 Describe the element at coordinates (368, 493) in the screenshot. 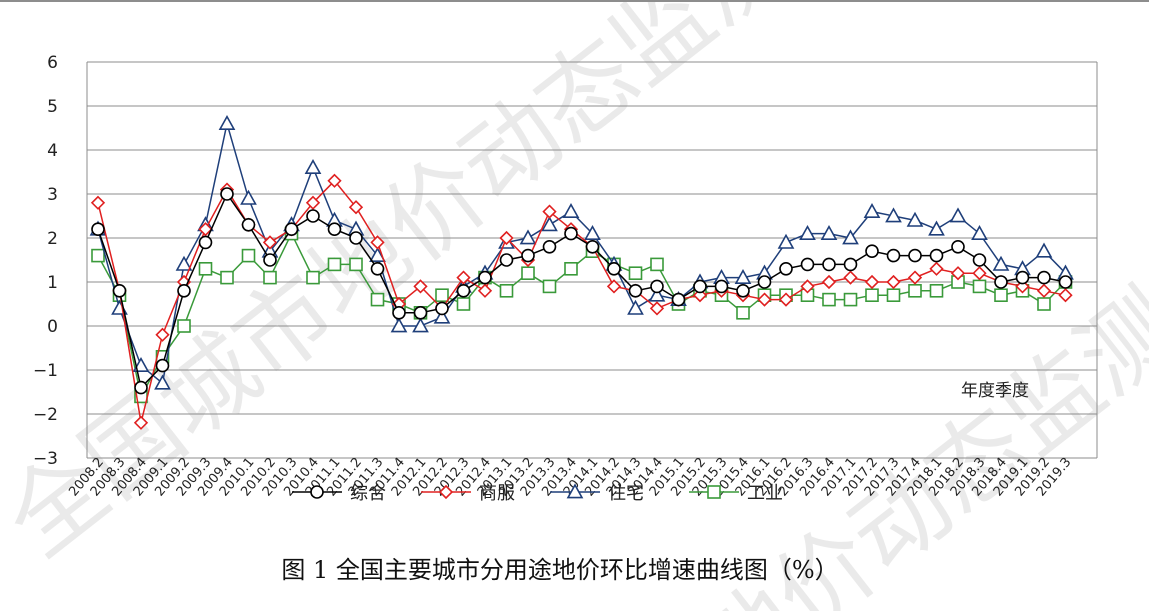

I see `legend-label: 综合` at that location.